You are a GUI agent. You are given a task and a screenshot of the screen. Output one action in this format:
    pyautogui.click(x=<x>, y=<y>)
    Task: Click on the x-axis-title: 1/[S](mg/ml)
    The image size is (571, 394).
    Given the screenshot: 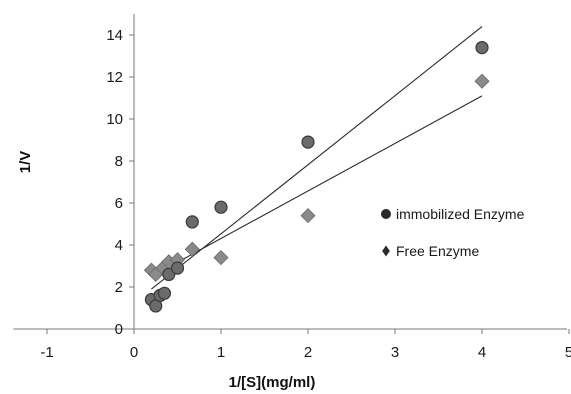 What is the action you would take?
    pyautogui.click(x=272, y=382)
    